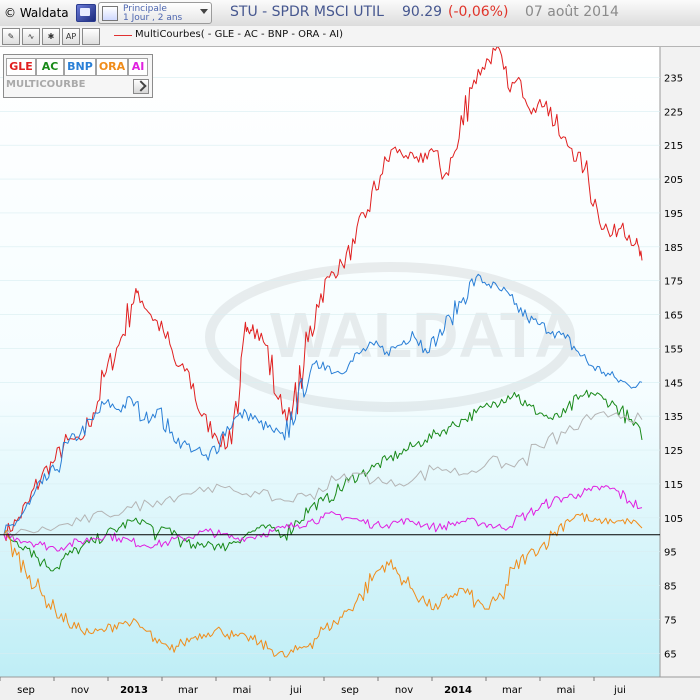 This screenshot has height=700, width=700. Describe the element at coordinates (31, 36) in the screenshot. I see `chart-icon: ∿` at that location.